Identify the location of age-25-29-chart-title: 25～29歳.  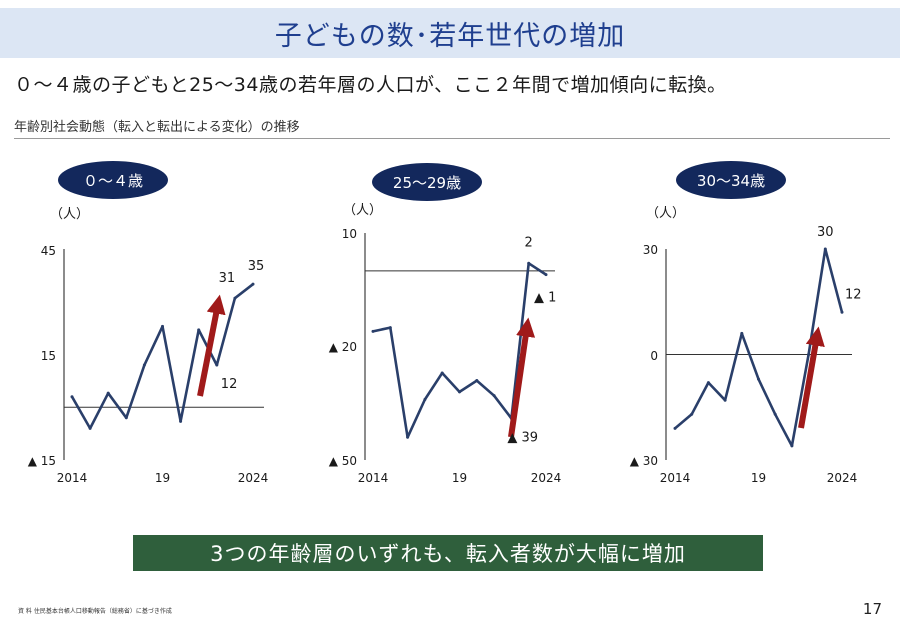
(427, 183).